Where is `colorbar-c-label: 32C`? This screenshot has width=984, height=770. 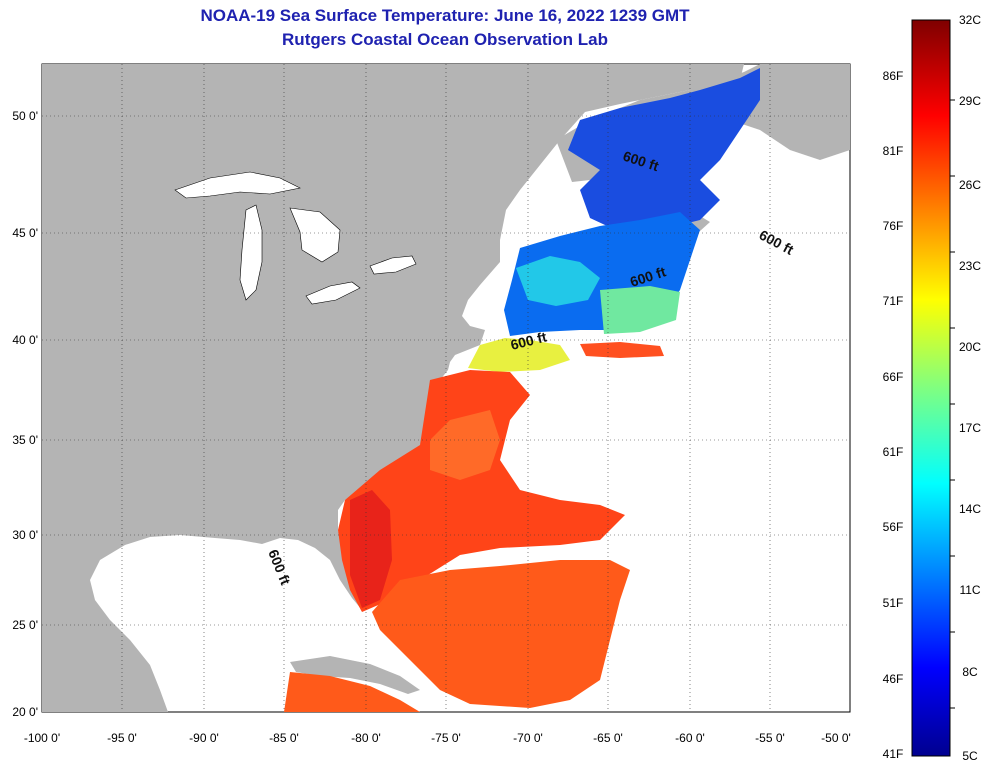
colorbar-c-label: 32C is located at coordinates (970, 20).